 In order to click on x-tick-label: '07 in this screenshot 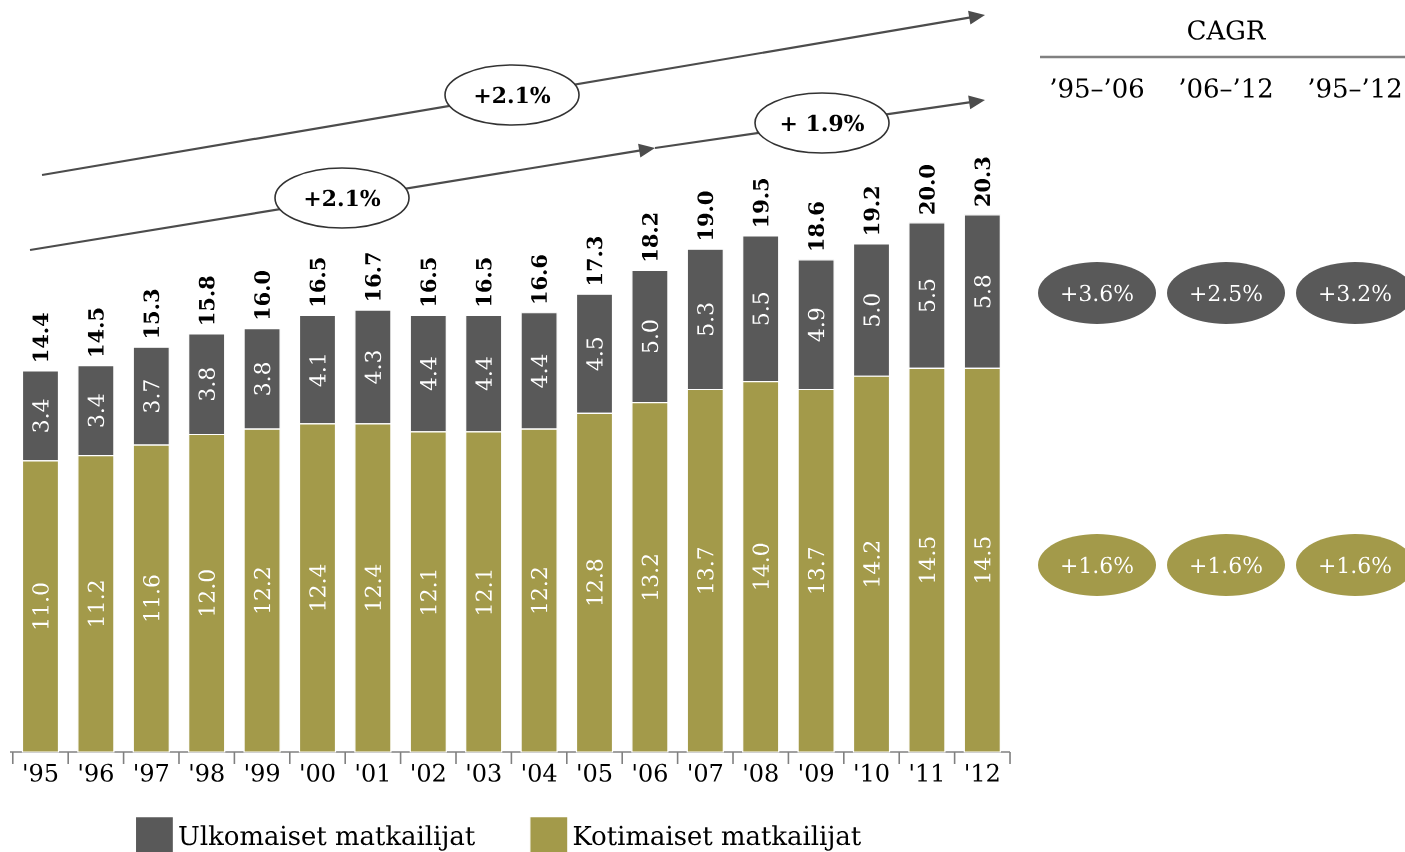, I will do `click(706, 772)`.